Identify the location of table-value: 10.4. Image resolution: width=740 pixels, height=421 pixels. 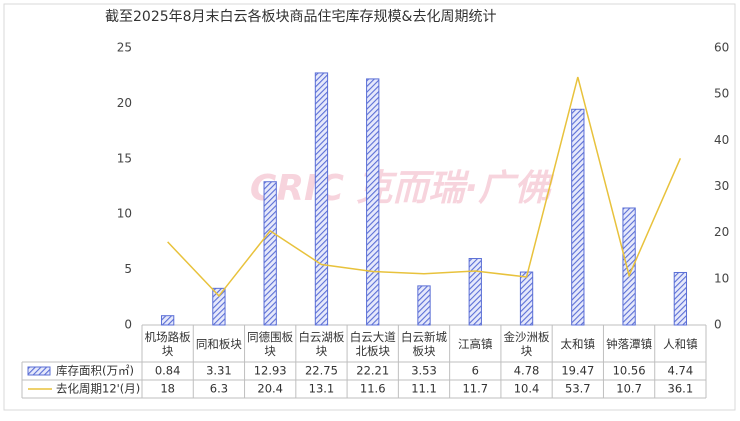
(527, 389).